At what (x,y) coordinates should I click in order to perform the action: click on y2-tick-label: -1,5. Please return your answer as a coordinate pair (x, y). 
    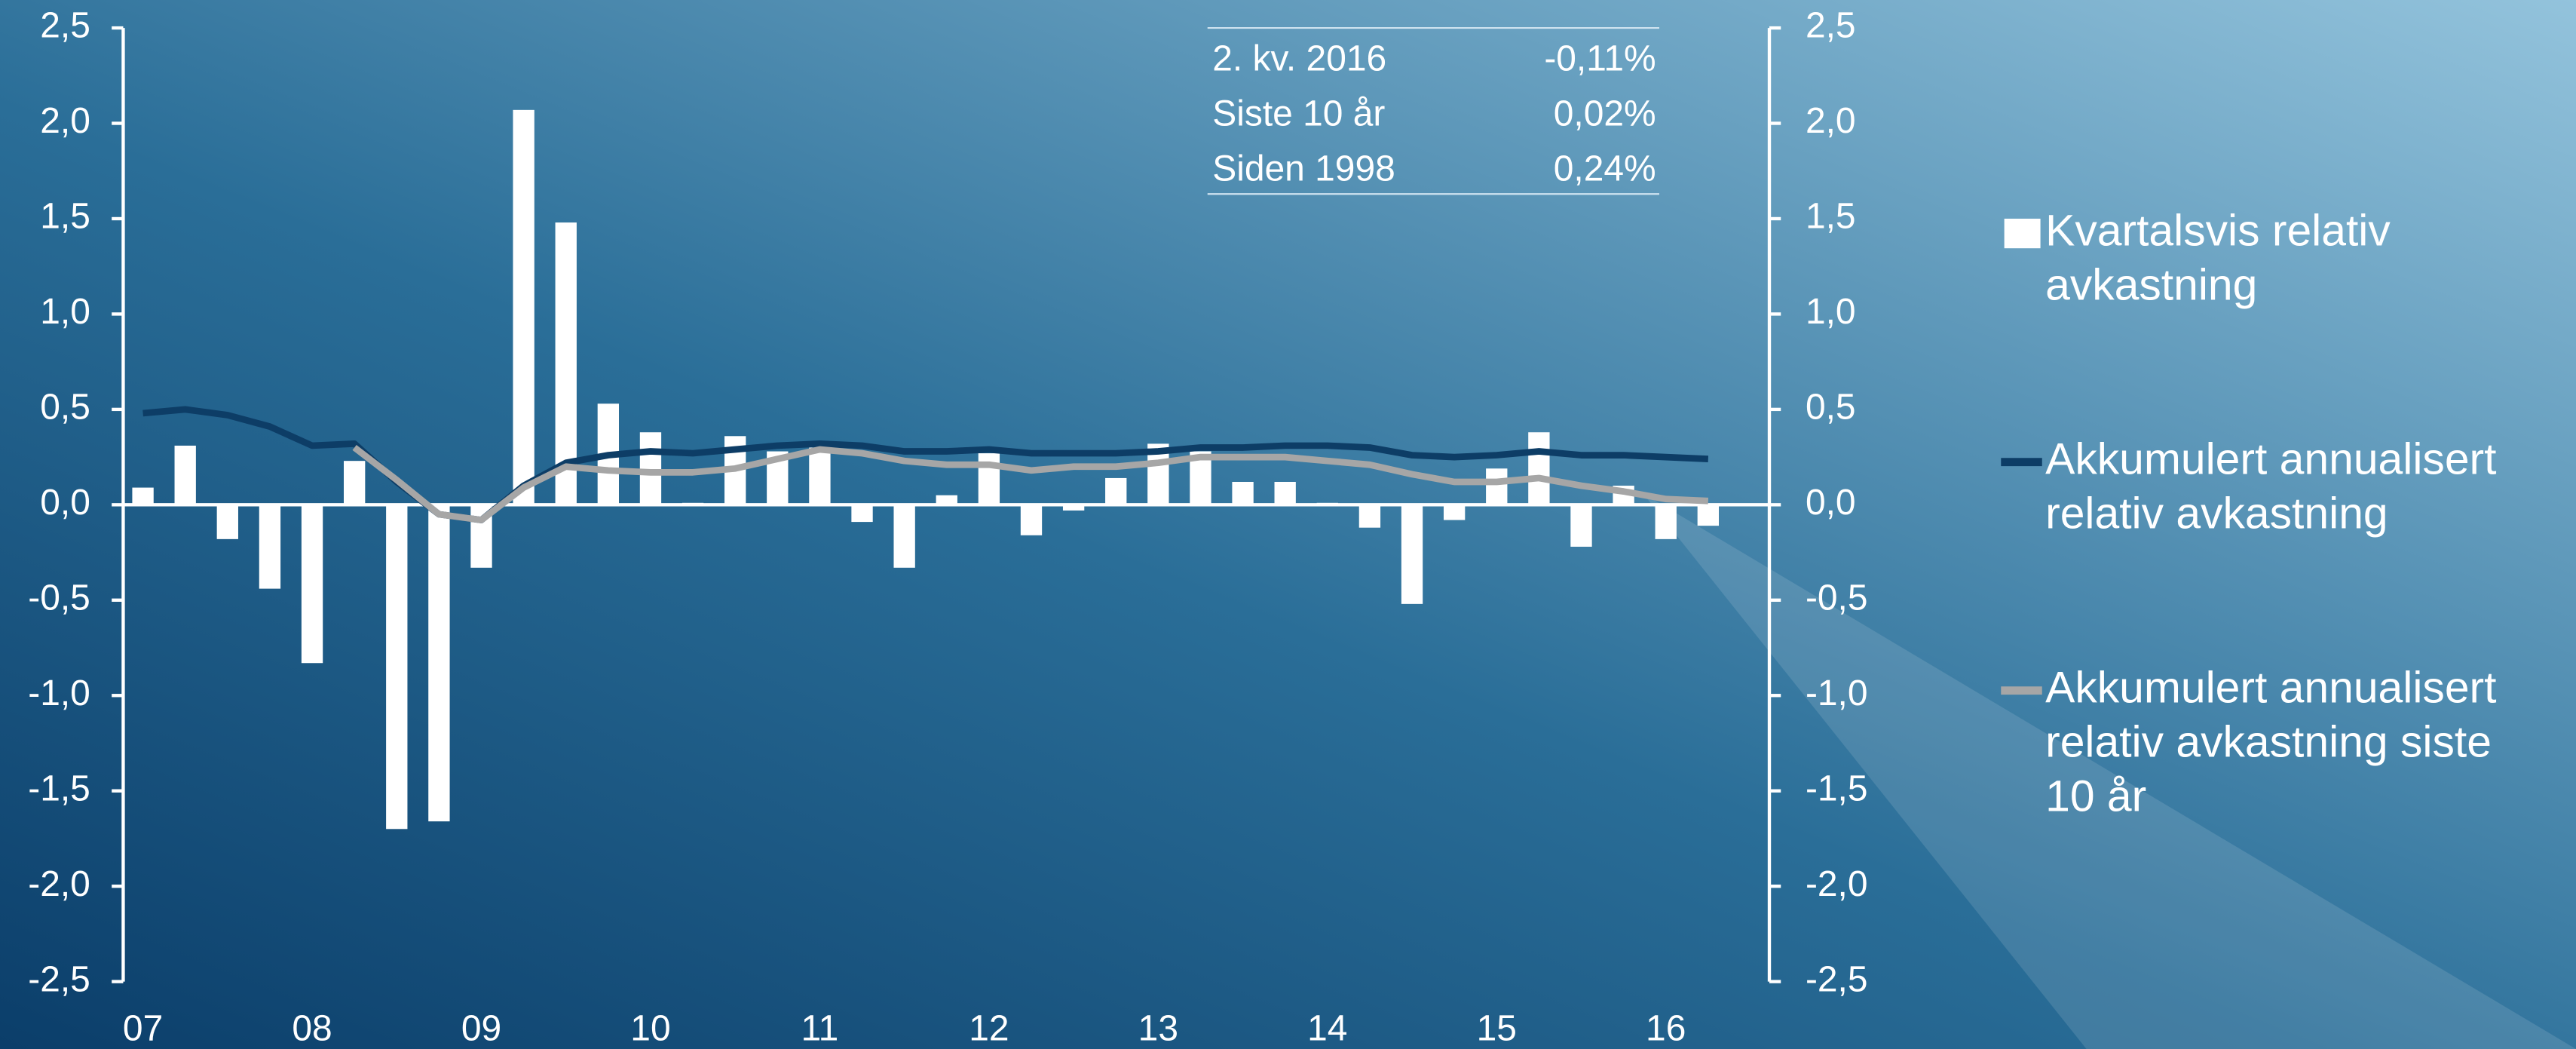
    Looking at the image, I should click on (1837, 788).